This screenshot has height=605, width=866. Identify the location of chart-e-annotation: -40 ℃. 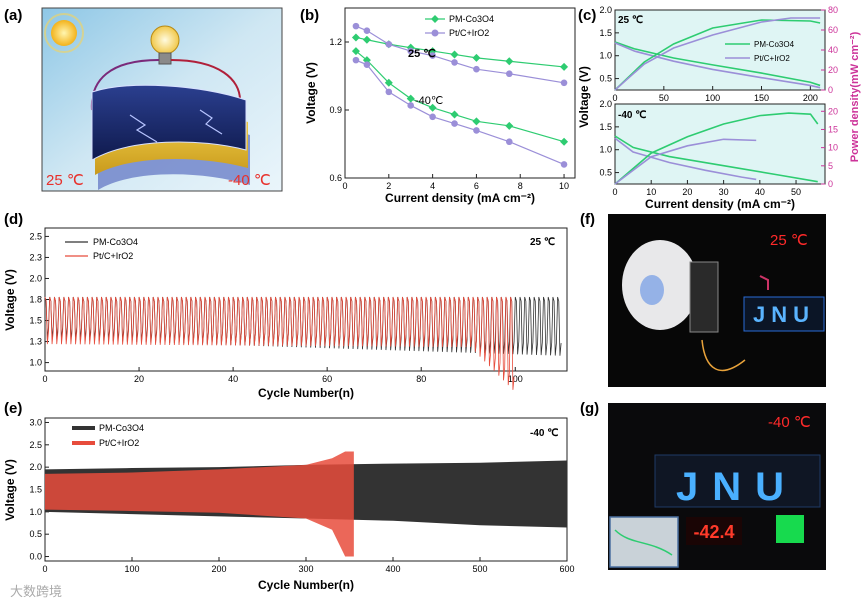
(544, 433).